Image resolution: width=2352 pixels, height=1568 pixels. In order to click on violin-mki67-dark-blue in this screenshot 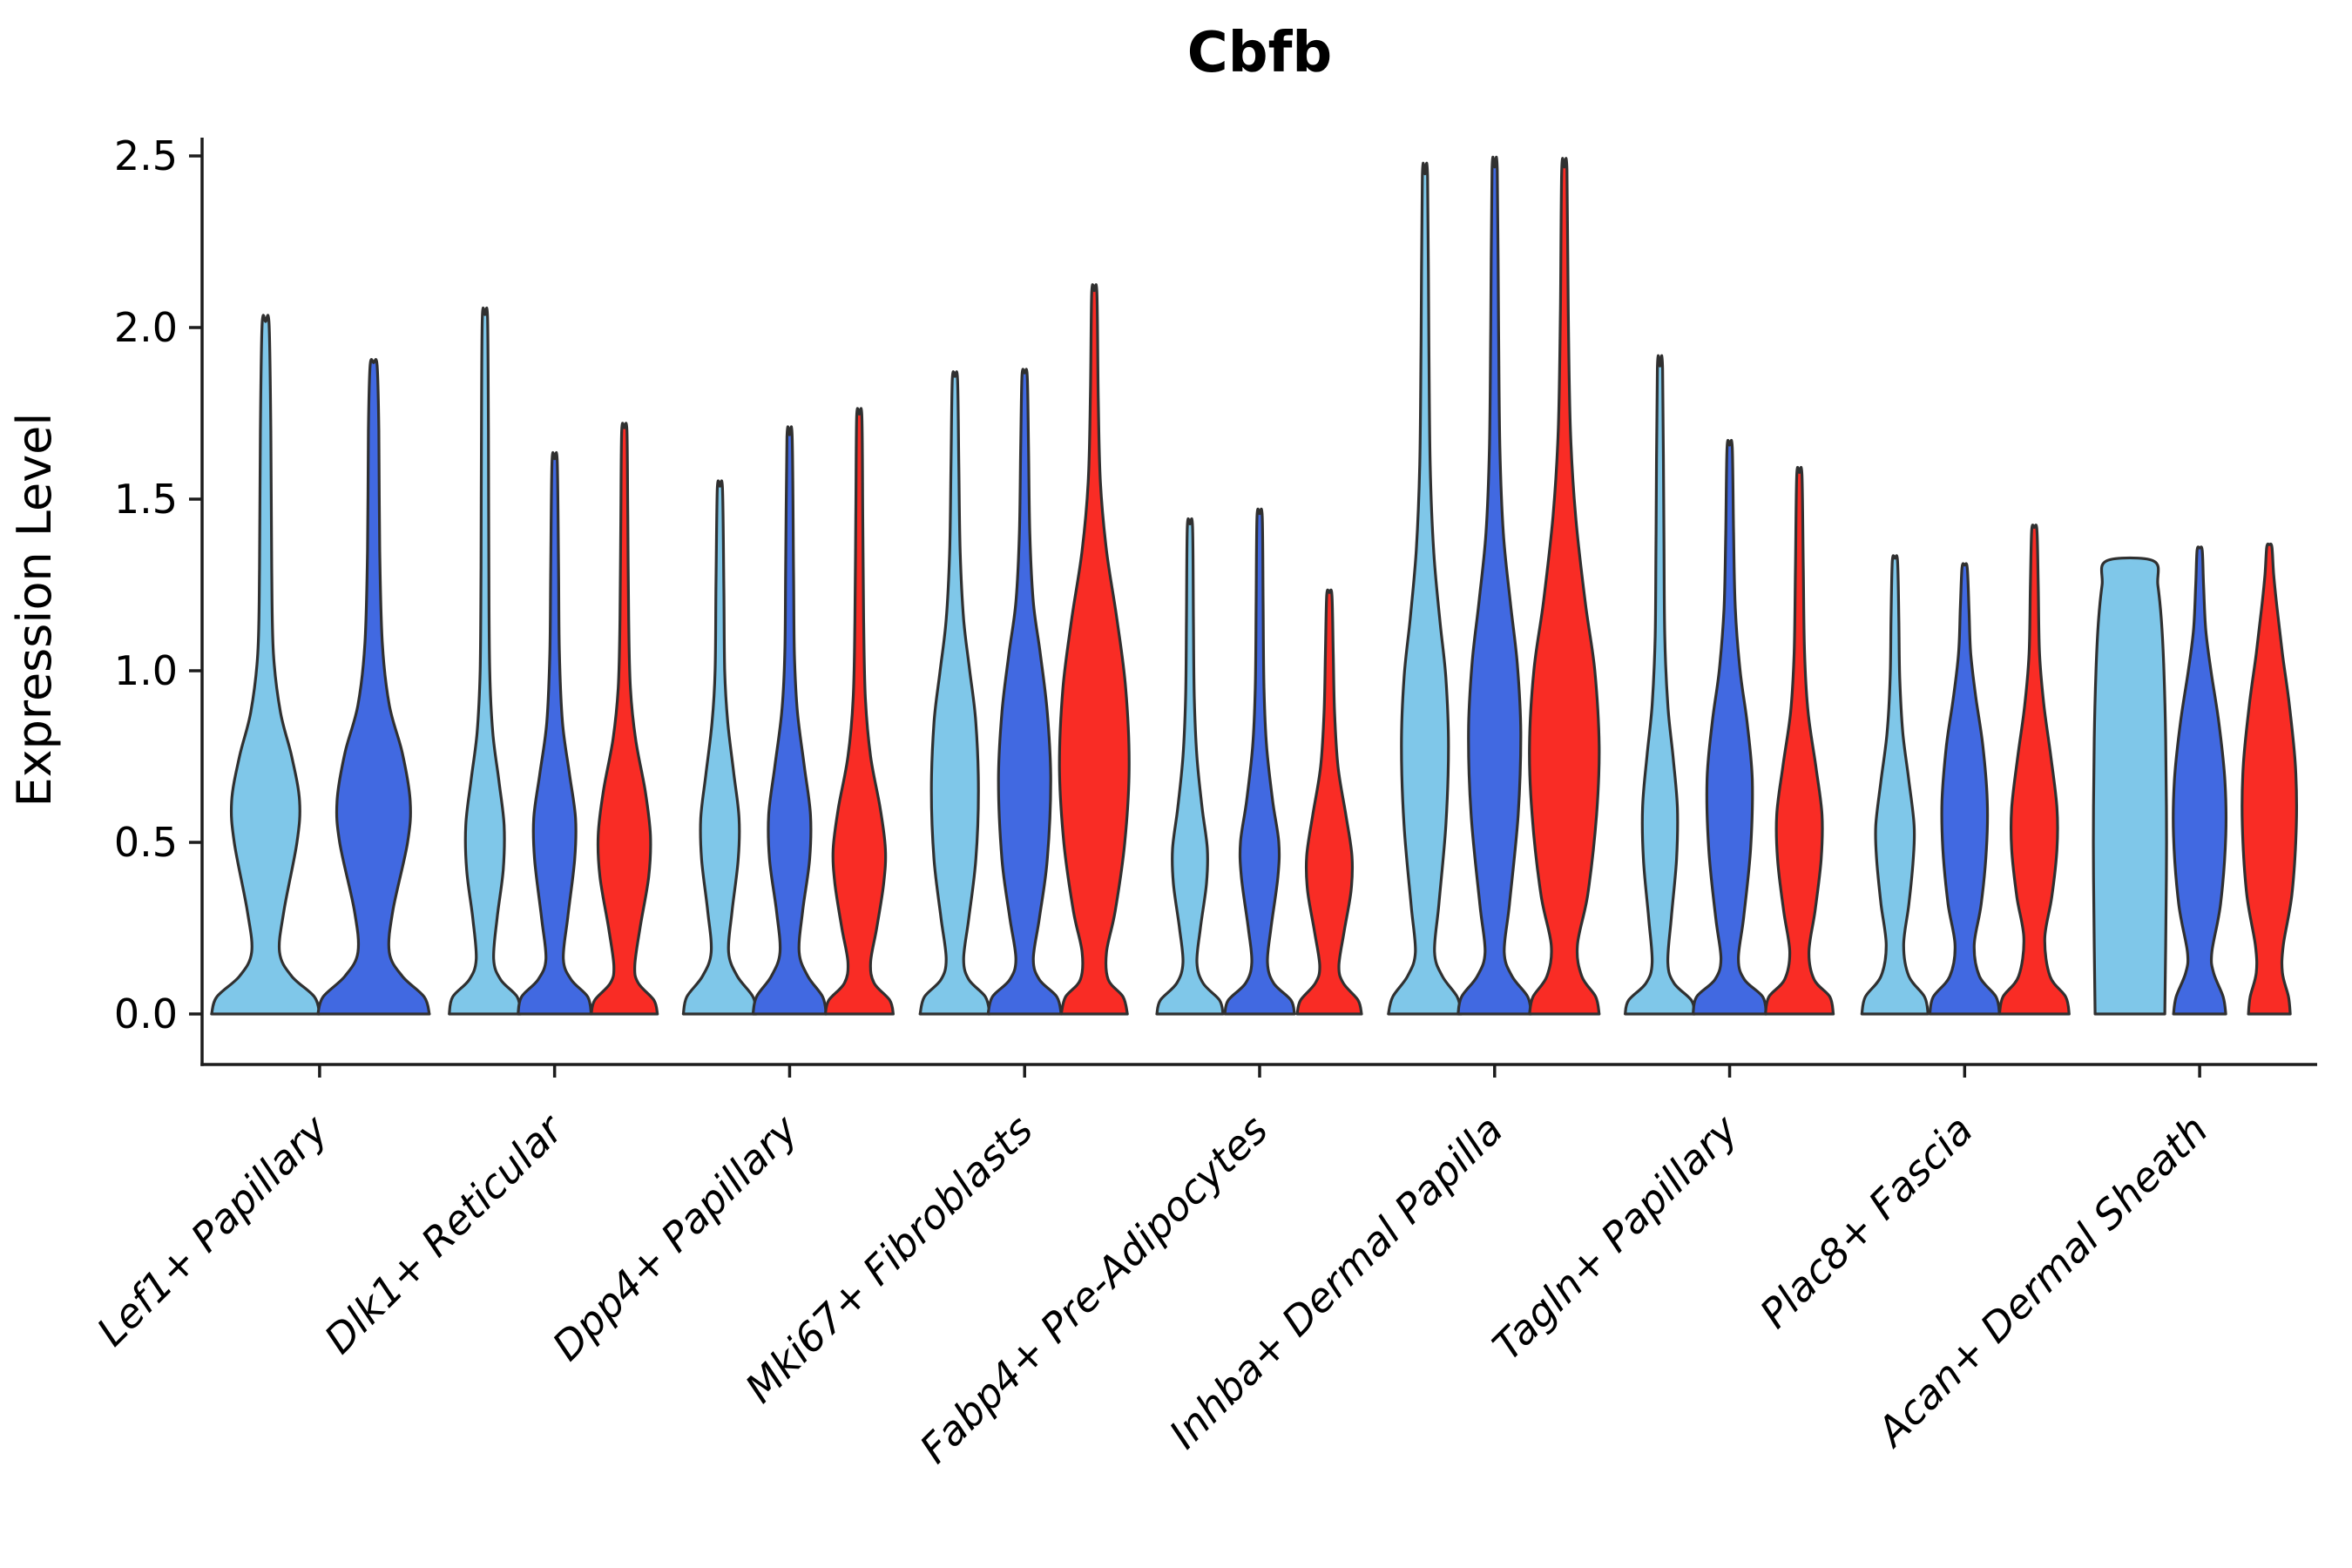, I will do `click(1024, 692)`.